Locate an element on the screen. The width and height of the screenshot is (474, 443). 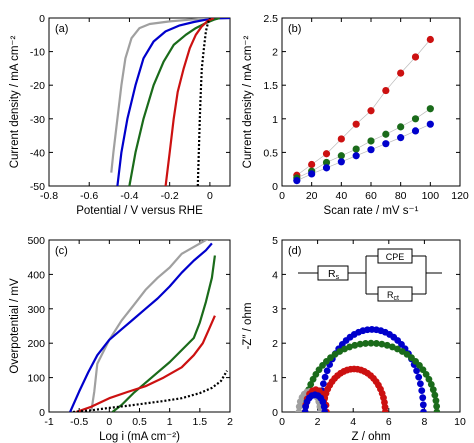
nyquist-point-red is located at coordinates (385, 407).